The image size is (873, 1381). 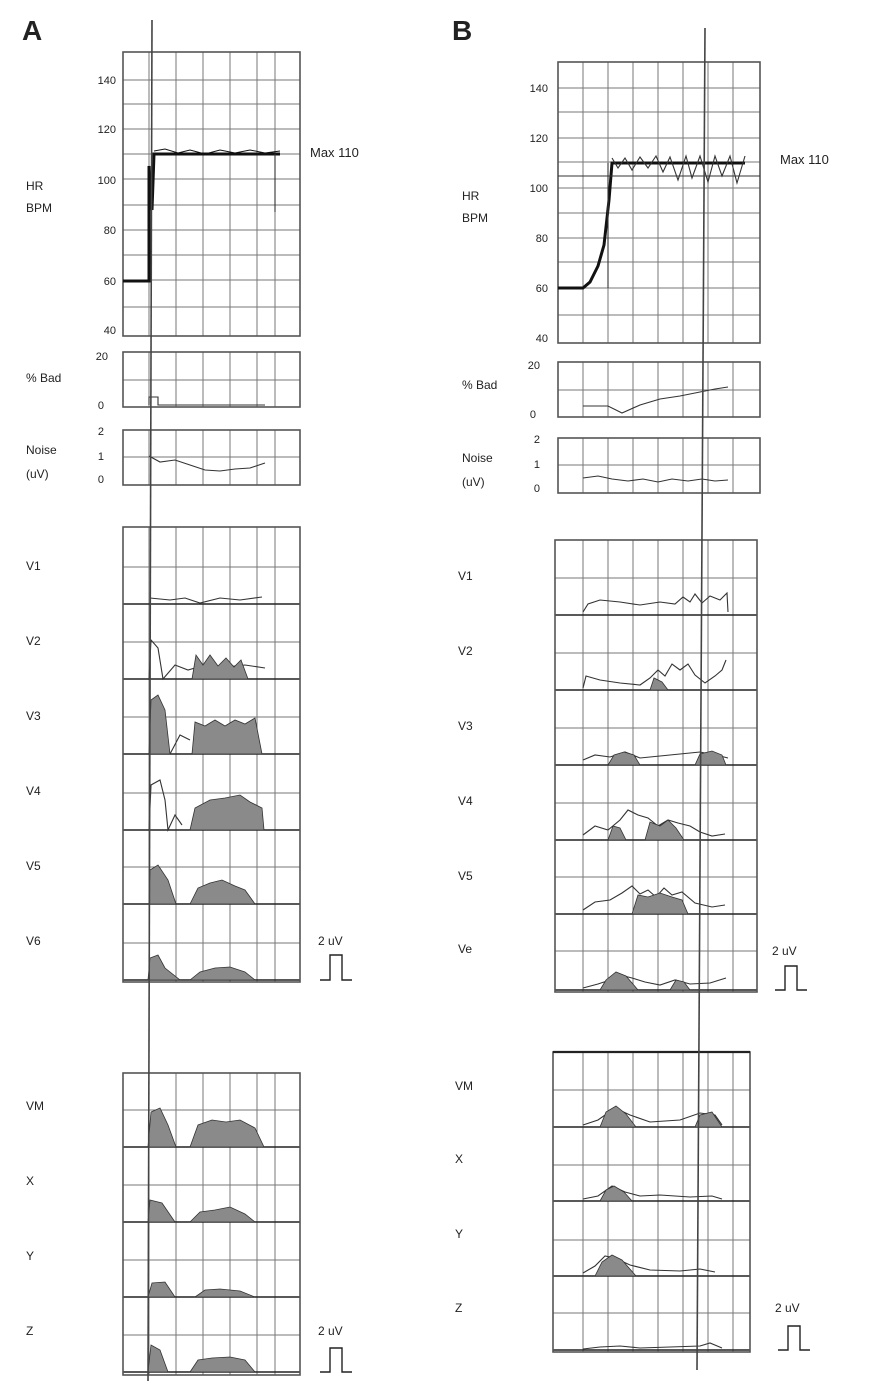 I want to click on panel-b-lead-label-v1: V1, so click(x=465, y=576).